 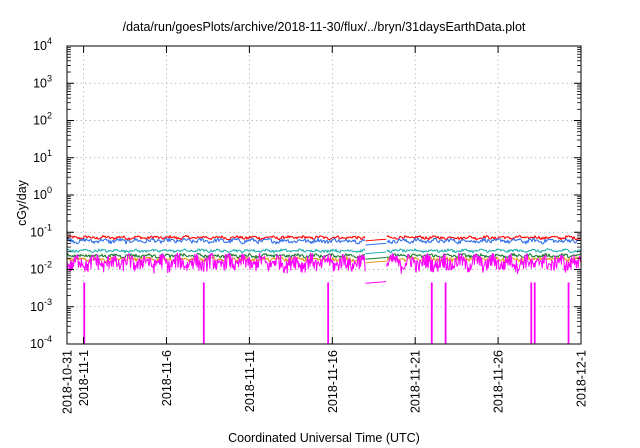 What do you see at coordinates (84, 378) in the screenshot?
I see `x-tick-label: 2018-11-1` at bounding box center [84, 378].